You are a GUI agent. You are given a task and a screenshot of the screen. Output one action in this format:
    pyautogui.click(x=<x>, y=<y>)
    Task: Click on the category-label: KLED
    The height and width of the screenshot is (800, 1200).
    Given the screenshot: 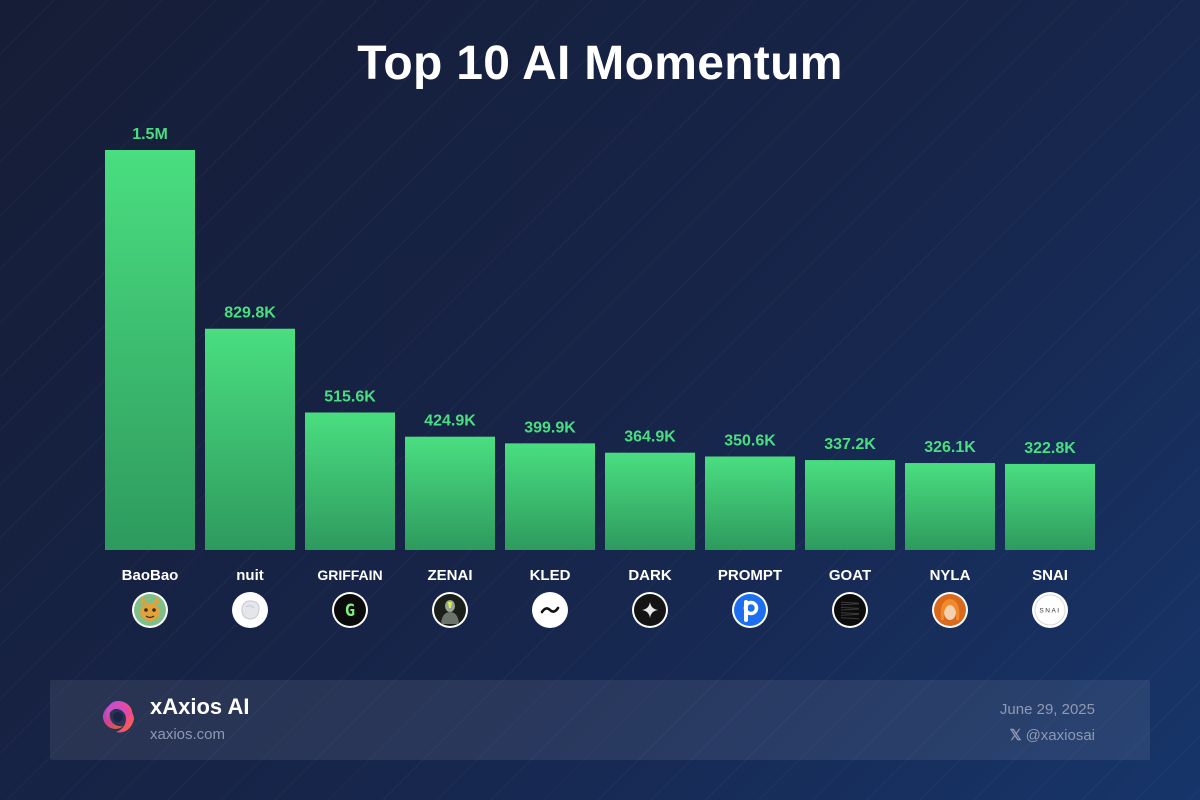 What is the action you would take?
    pyautogui.click(x=550, y=575)
    